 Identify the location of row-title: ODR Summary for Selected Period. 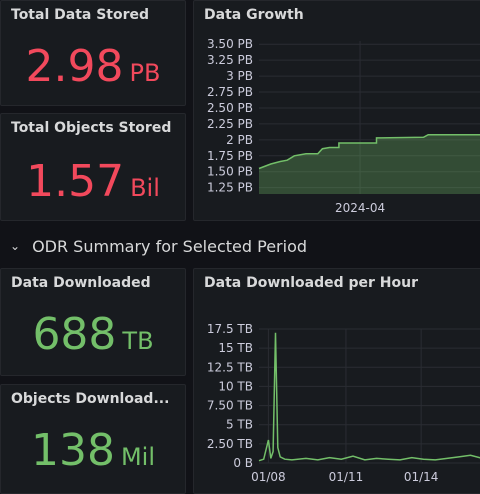
(170, 246).